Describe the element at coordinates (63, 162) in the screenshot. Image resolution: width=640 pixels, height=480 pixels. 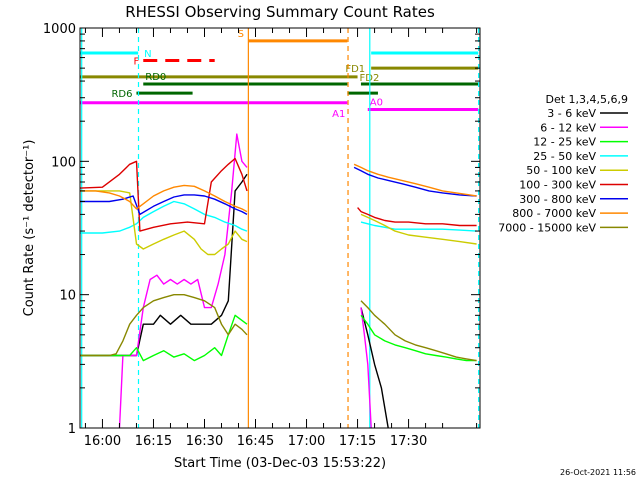
I see `y-tick-label: 100` at that location.